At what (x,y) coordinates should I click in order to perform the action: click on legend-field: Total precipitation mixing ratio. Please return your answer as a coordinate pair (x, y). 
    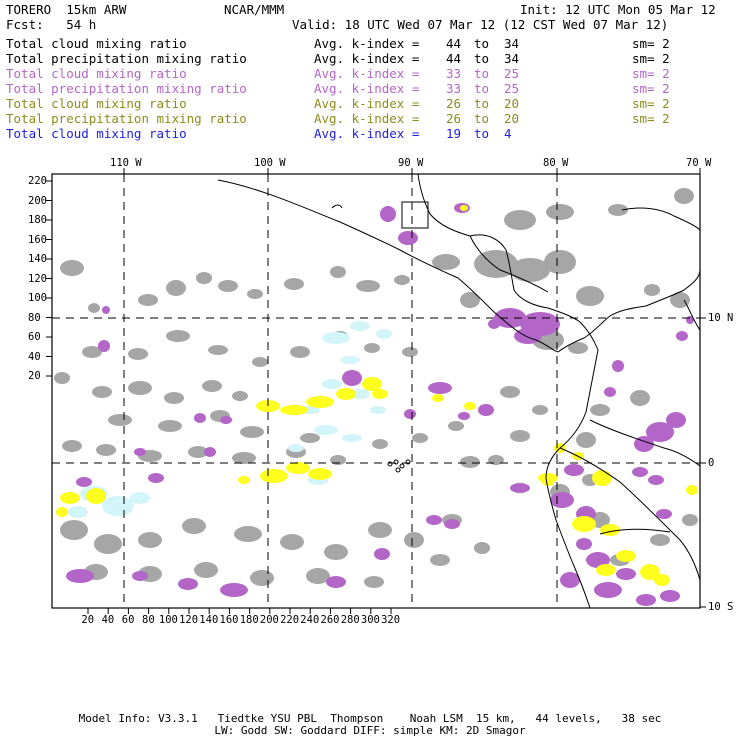
    Looking at the image, I should click on (126, 88).